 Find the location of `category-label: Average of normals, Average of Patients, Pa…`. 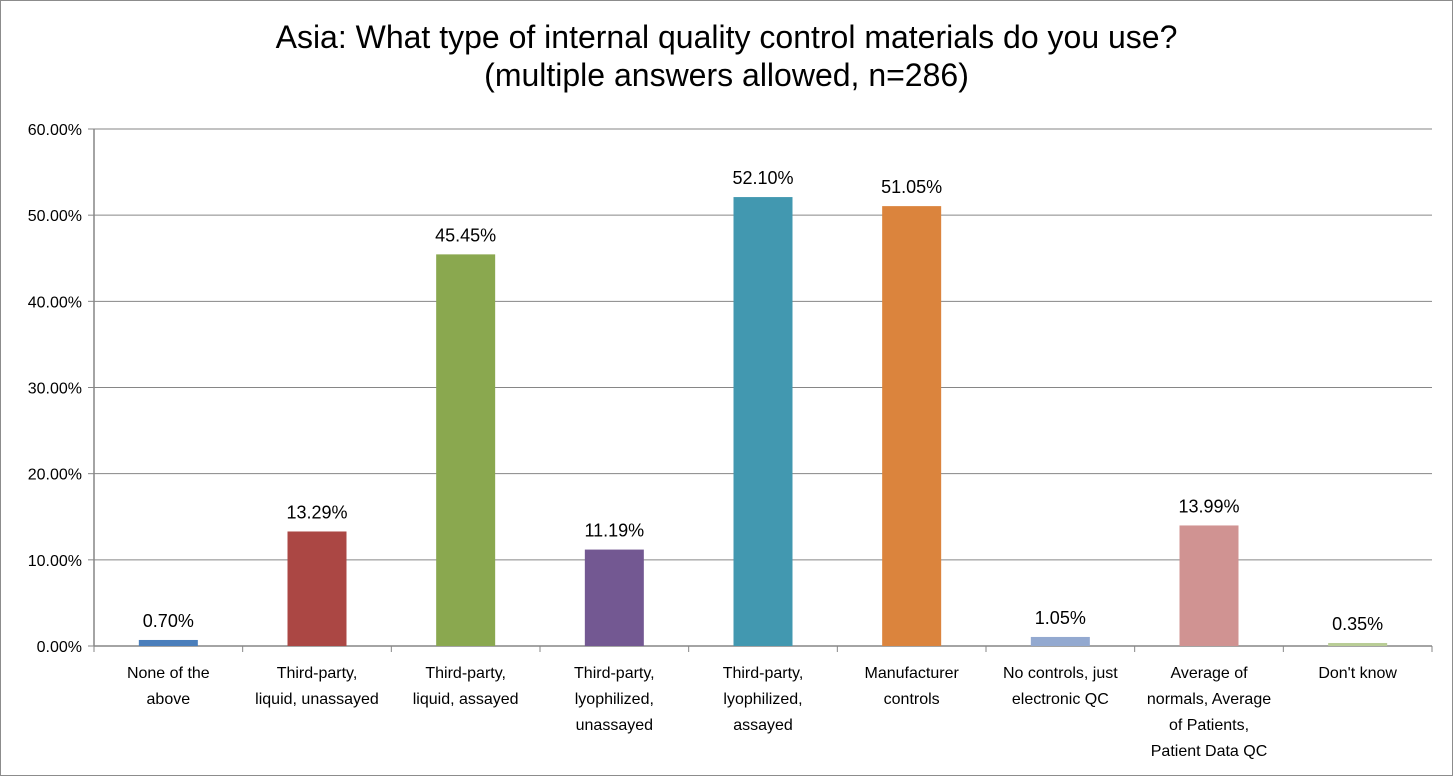

category-label: Average of normals, Average of Patients, Pa… is located at coordinates (1209, 712).